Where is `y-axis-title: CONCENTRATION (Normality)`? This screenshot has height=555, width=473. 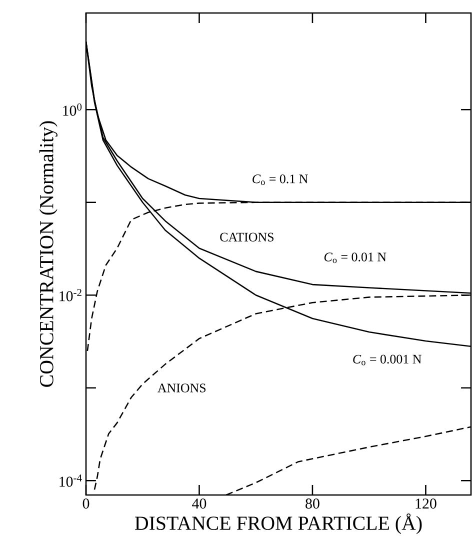
y-axis-title: CONCENTRATION (Normality) is located at coordinates (48, 254).